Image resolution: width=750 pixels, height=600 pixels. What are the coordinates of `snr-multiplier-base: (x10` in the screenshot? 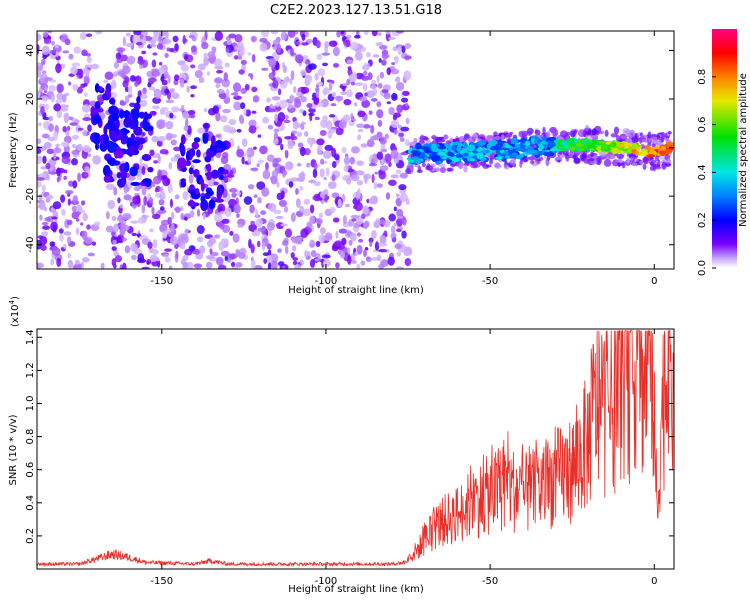 It's located at (15, 315).